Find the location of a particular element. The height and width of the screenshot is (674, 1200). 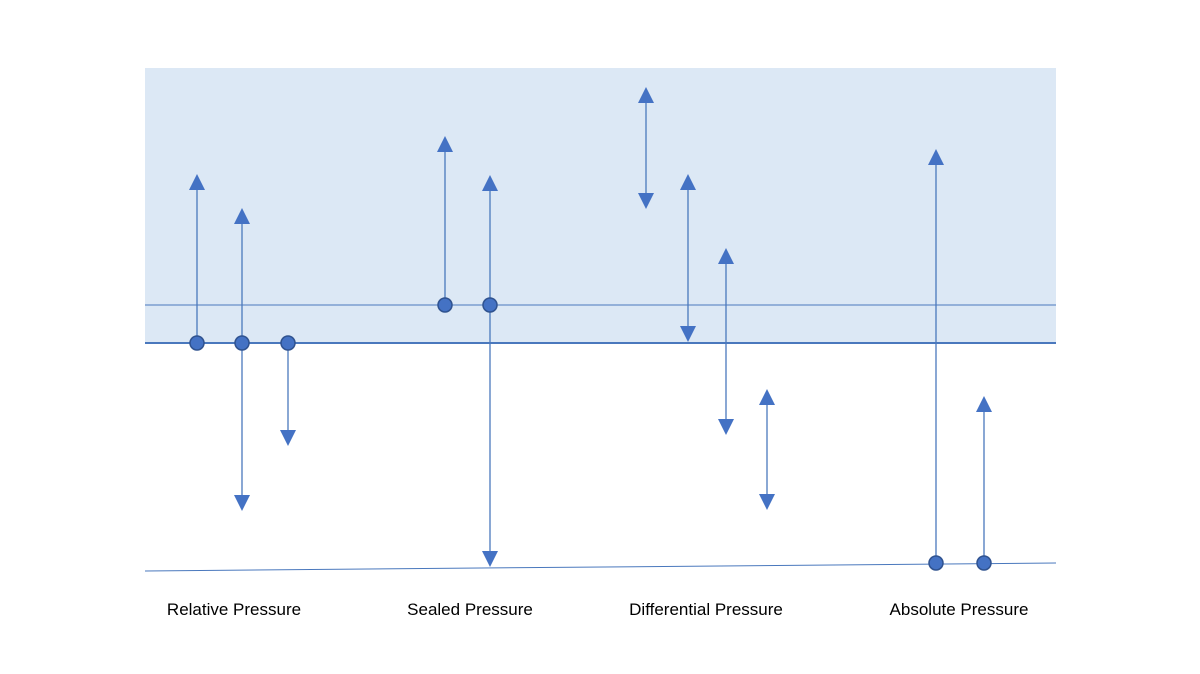

absolute-pressure-label: Absolute Pressure is located at coordinates (959, 609).